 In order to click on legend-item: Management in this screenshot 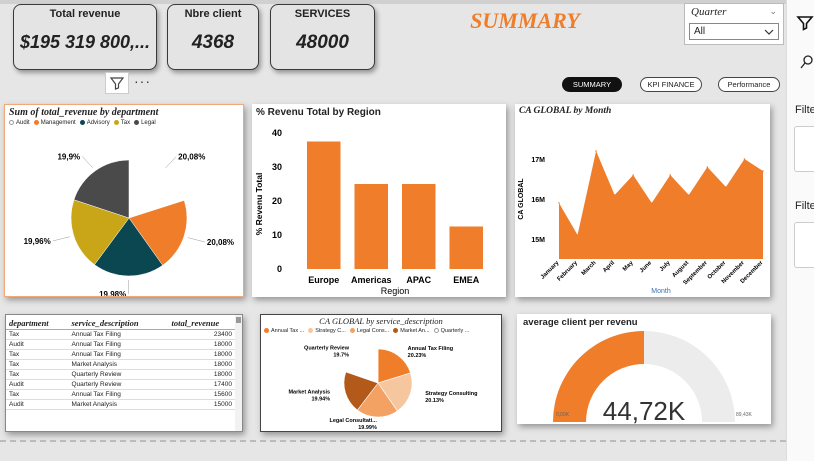, I will do `click(54, 123)`.